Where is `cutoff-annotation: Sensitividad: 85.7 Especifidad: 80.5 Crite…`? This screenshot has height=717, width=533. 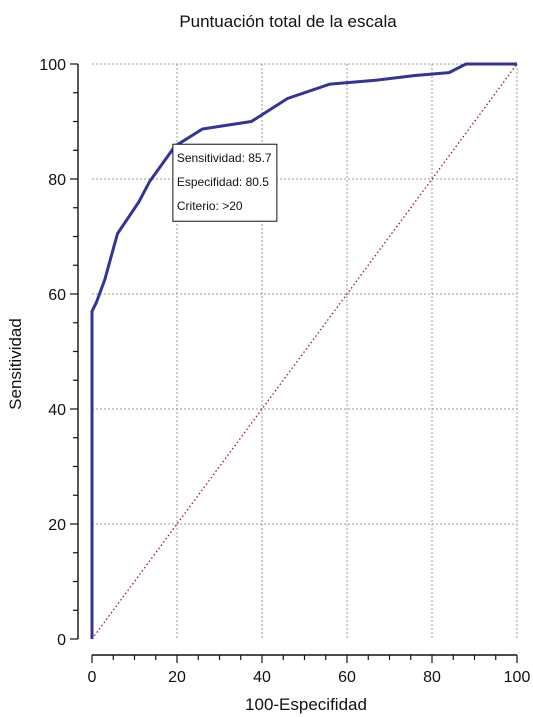
cutoff-annotation: Sensitividad: 85.7 Especifidad: 80.5 Crite… is located at coordinates (225, 182).